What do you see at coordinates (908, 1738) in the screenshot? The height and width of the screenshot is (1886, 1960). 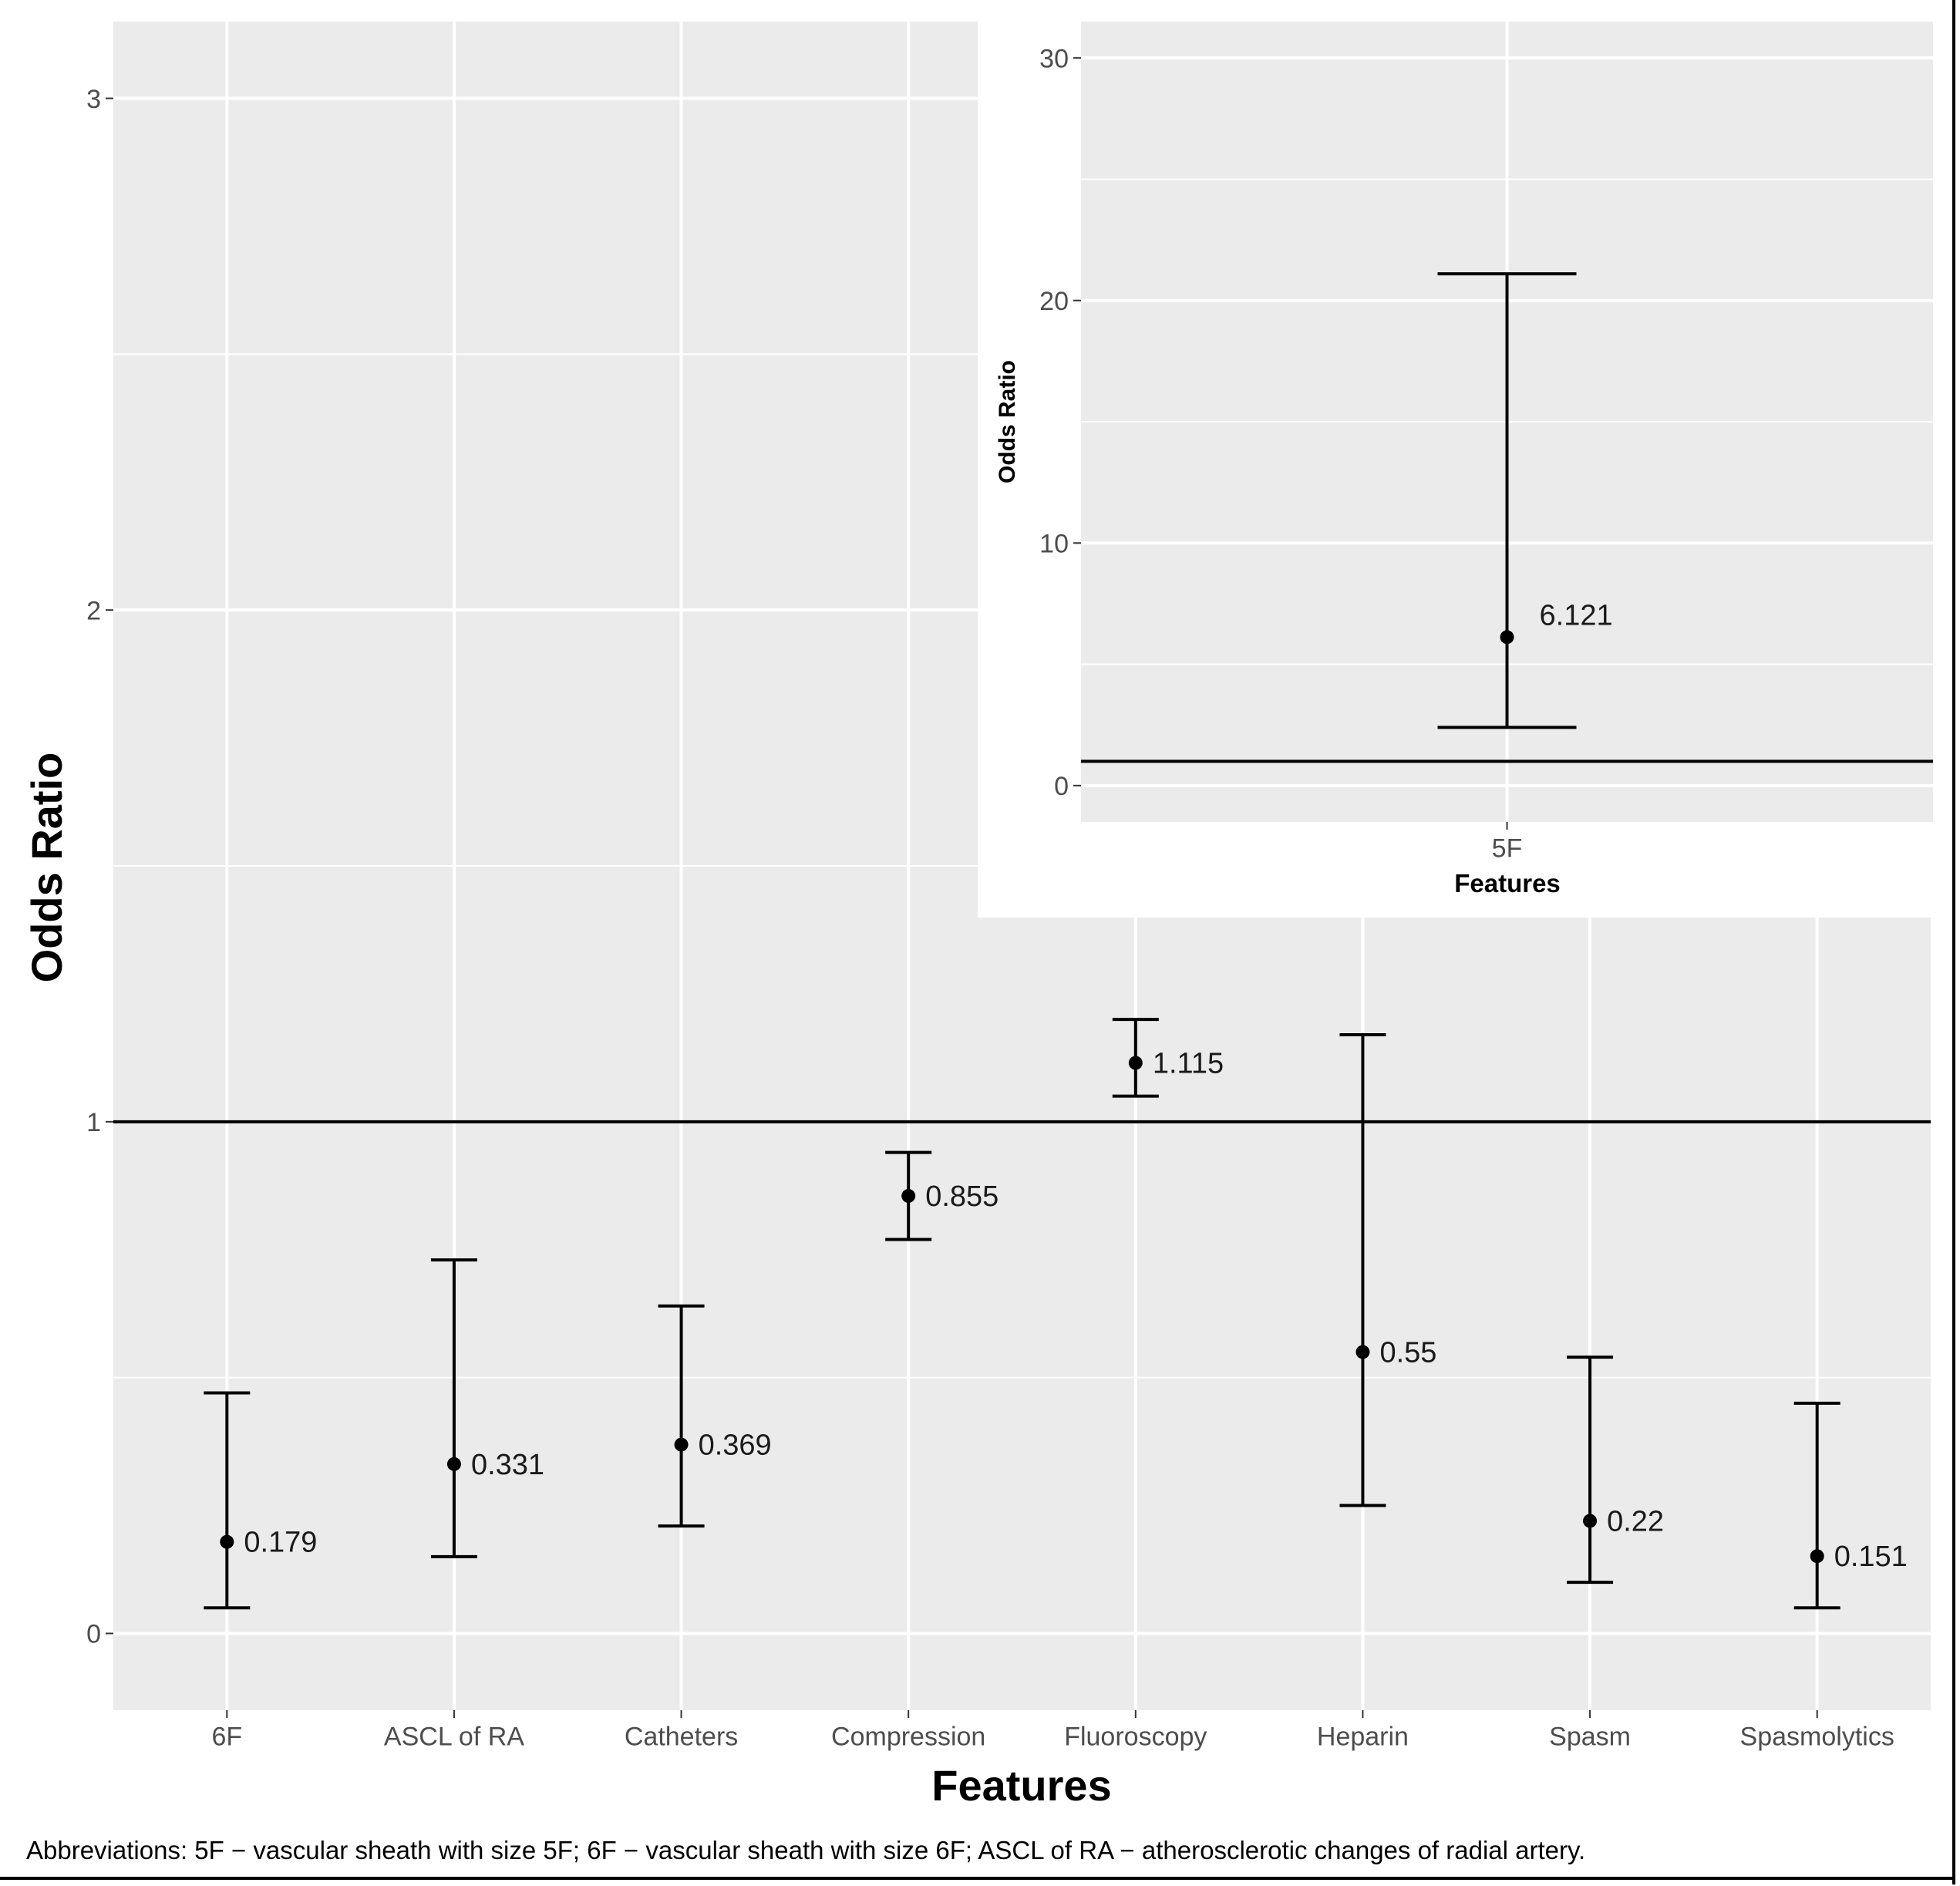 I see `main-x-tick-label: Compression` at bounding box center [908, 1738].